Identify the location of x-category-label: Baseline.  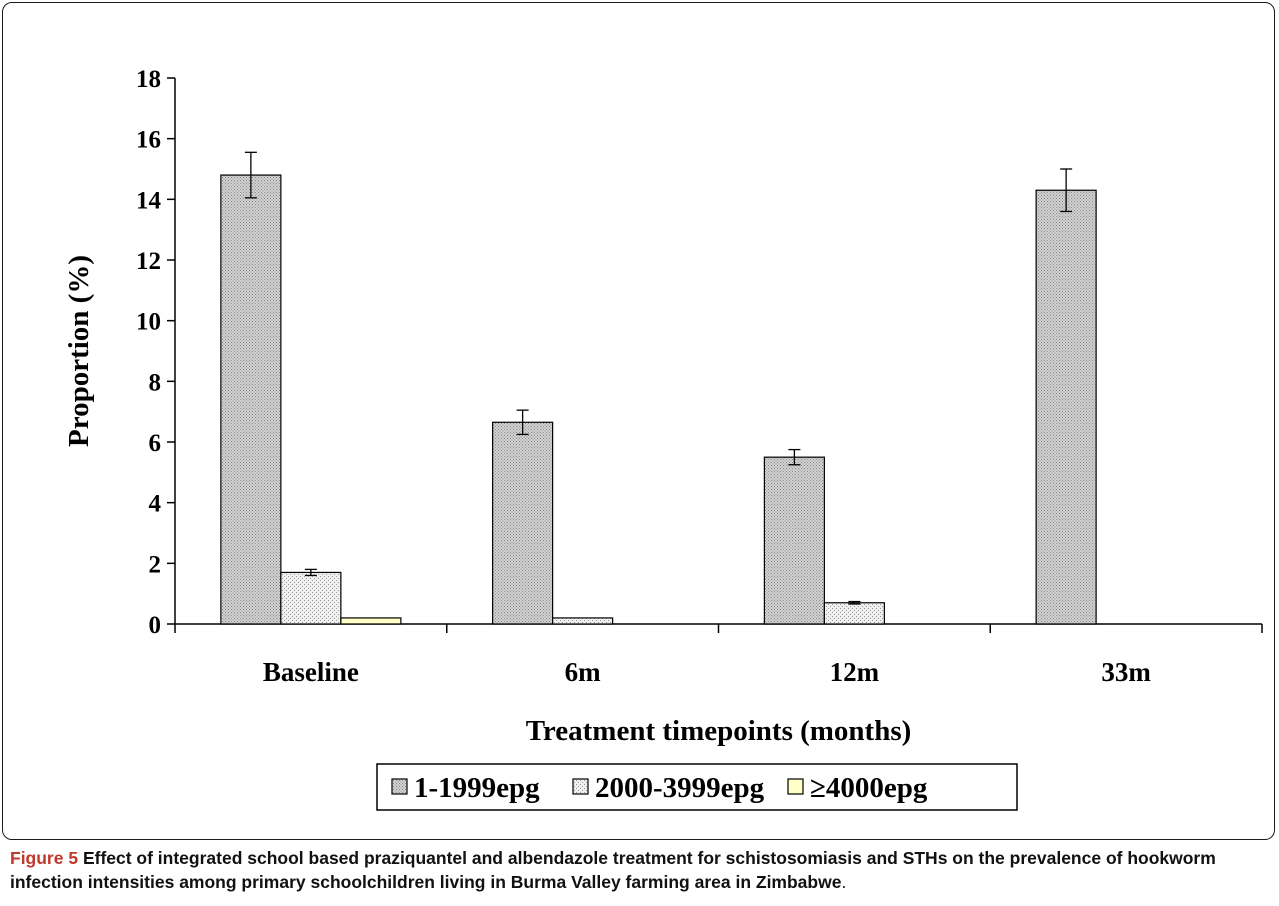
(311, 672).